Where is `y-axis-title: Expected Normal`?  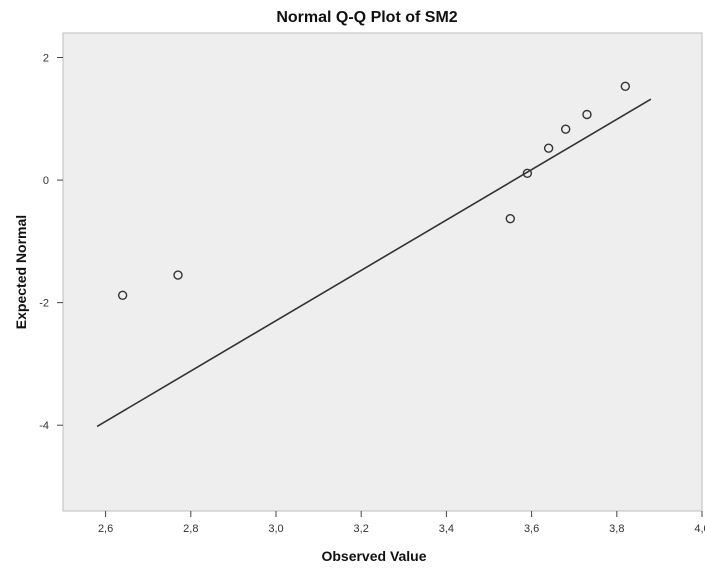 y-axis-title: Expected Normal is located at coordinates (21, 272).